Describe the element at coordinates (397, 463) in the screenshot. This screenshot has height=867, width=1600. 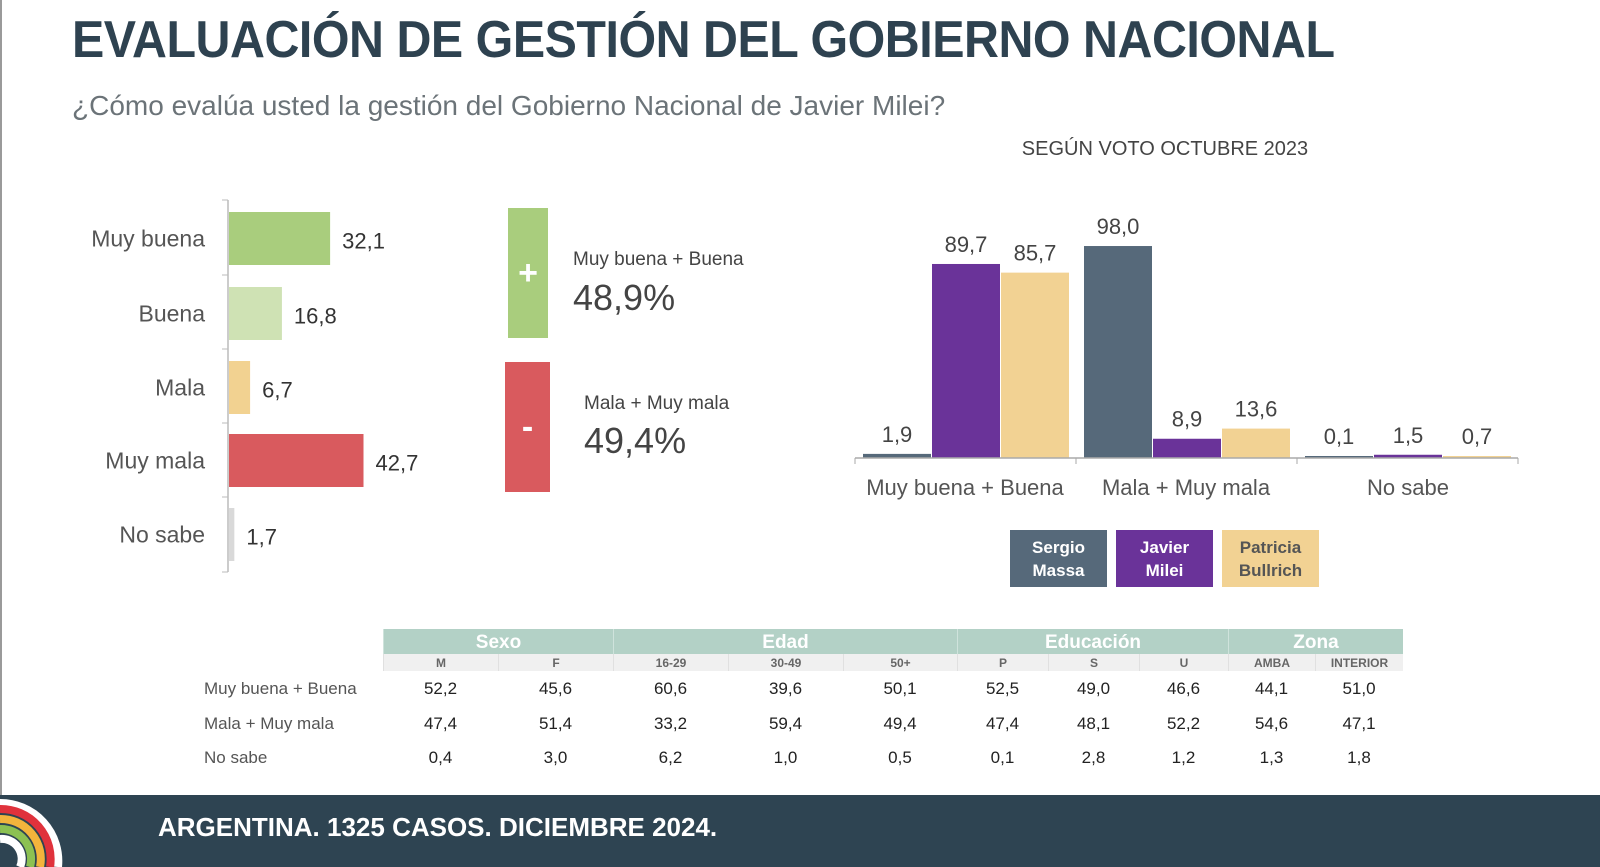
I see `data-label: 42,7` at that location.